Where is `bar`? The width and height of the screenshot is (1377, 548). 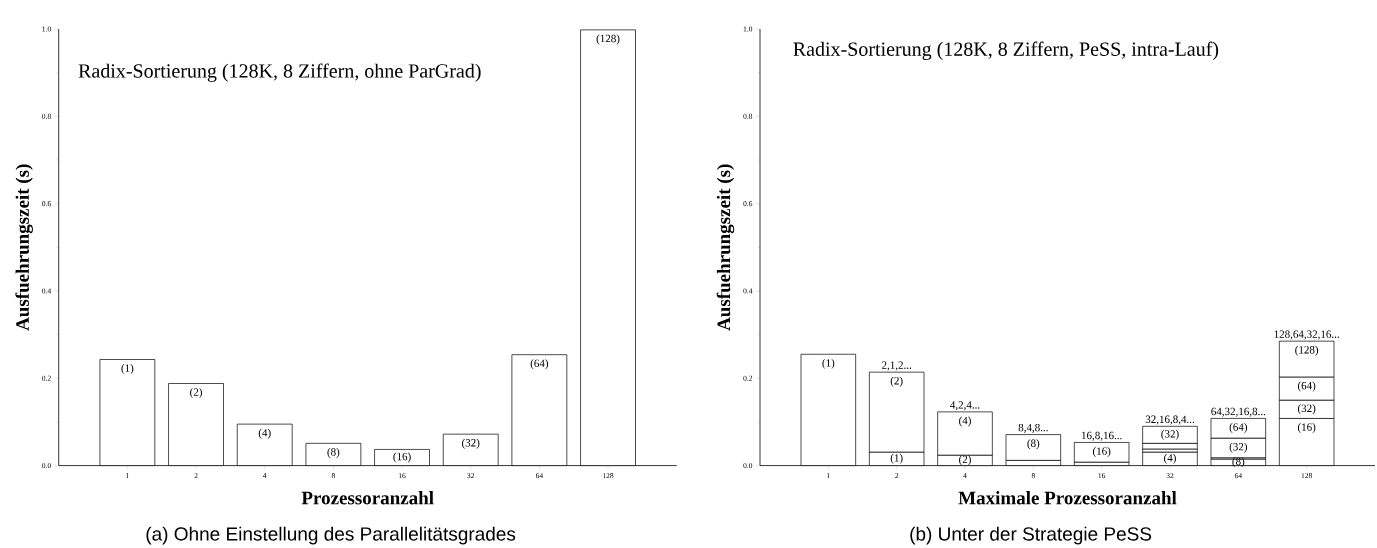
bar is located at coordinates (1101, 452).